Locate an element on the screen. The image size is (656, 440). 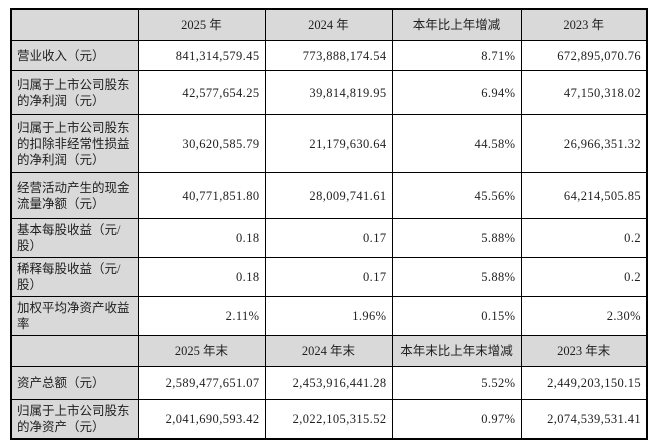
metric-label: 归属于上市公司股东的净资产（元） is located at coordinates (74, 419).